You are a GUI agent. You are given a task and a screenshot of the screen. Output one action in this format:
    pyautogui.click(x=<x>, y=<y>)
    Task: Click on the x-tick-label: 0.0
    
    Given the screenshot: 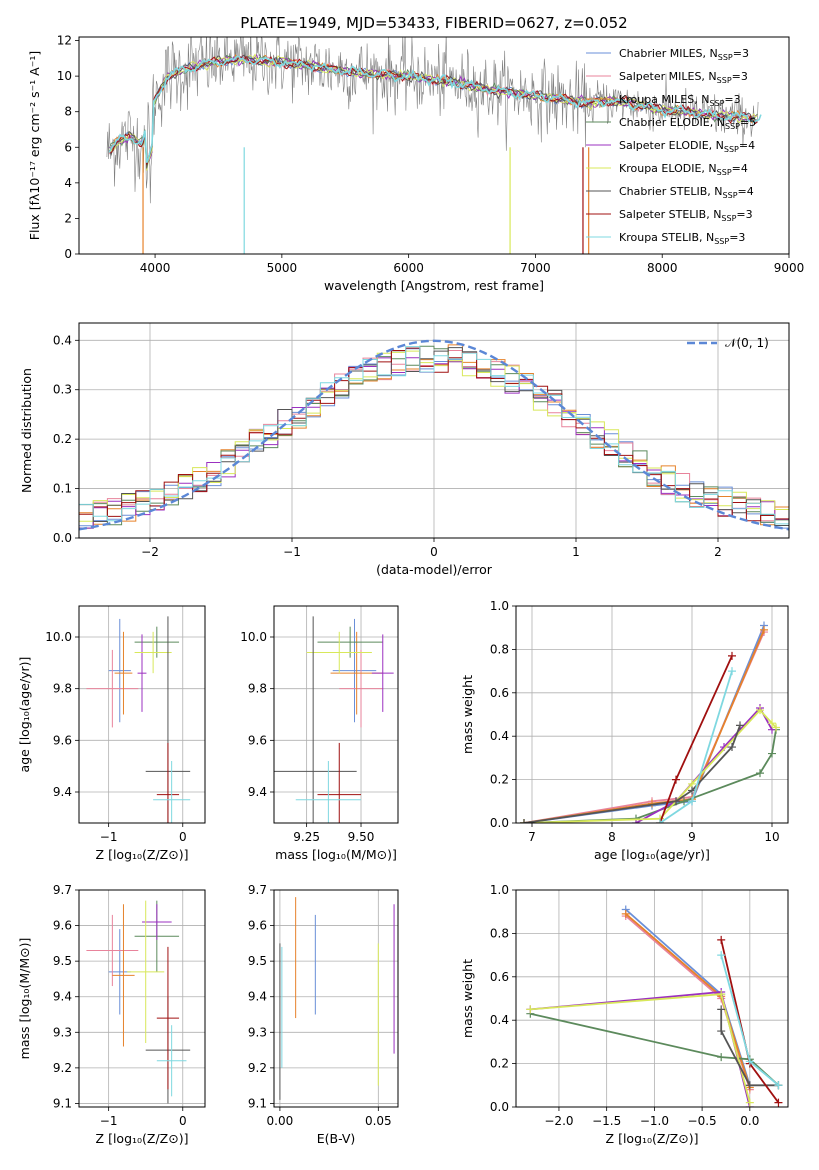 What is the action you would take?
    pyautogui.click(x=749, y=1121)
    